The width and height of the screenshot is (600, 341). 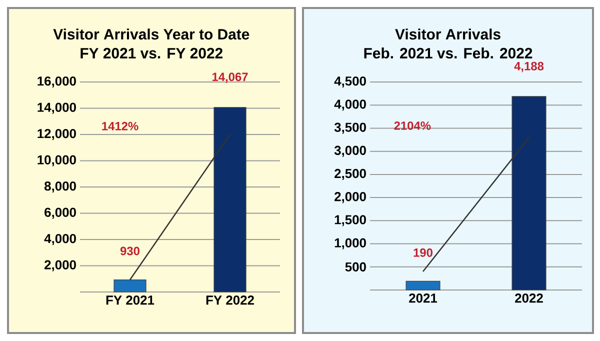 I want to click on y-tick-label: 10,000, so click(x=57, y=160).